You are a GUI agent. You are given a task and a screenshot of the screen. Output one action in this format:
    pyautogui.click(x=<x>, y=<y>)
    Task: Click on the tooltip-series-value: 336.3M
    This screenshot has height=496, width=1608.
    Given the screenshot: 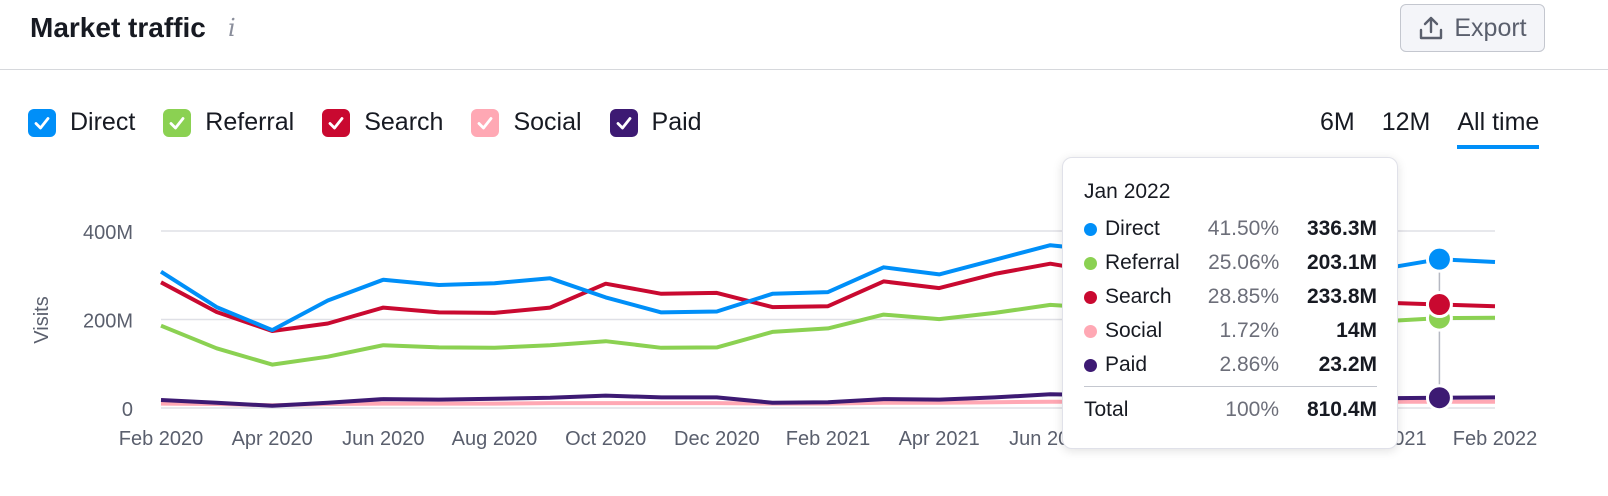 What is the action you would take?
    pyautogui.click(x=1341, y=228)
    